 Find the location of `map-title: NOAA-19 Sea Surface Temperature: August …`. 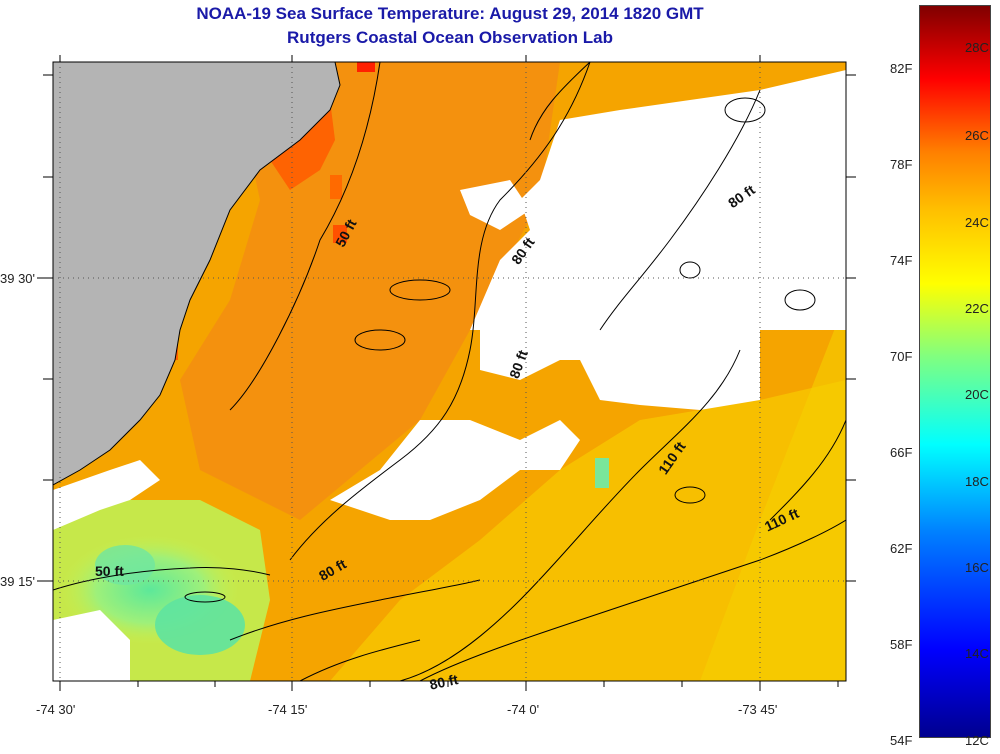

map-title: NOAA-19 Sea Surface Temperature: August … is located at coordinates (450, 13).